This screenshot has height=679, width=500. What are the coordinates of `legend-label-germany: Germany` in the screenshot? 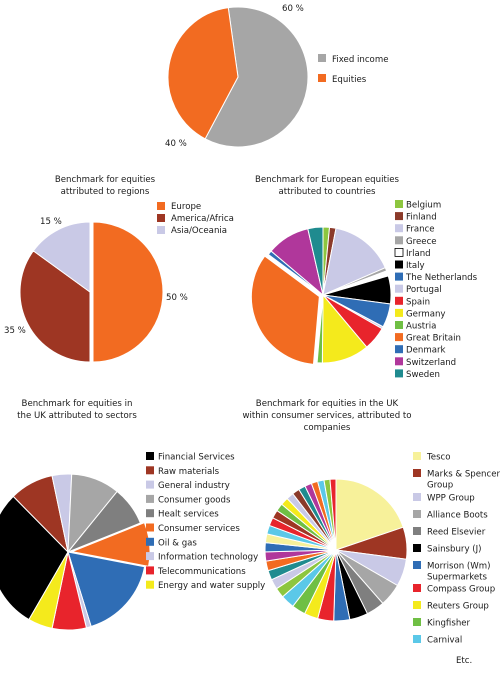 It's located at (426, 314).